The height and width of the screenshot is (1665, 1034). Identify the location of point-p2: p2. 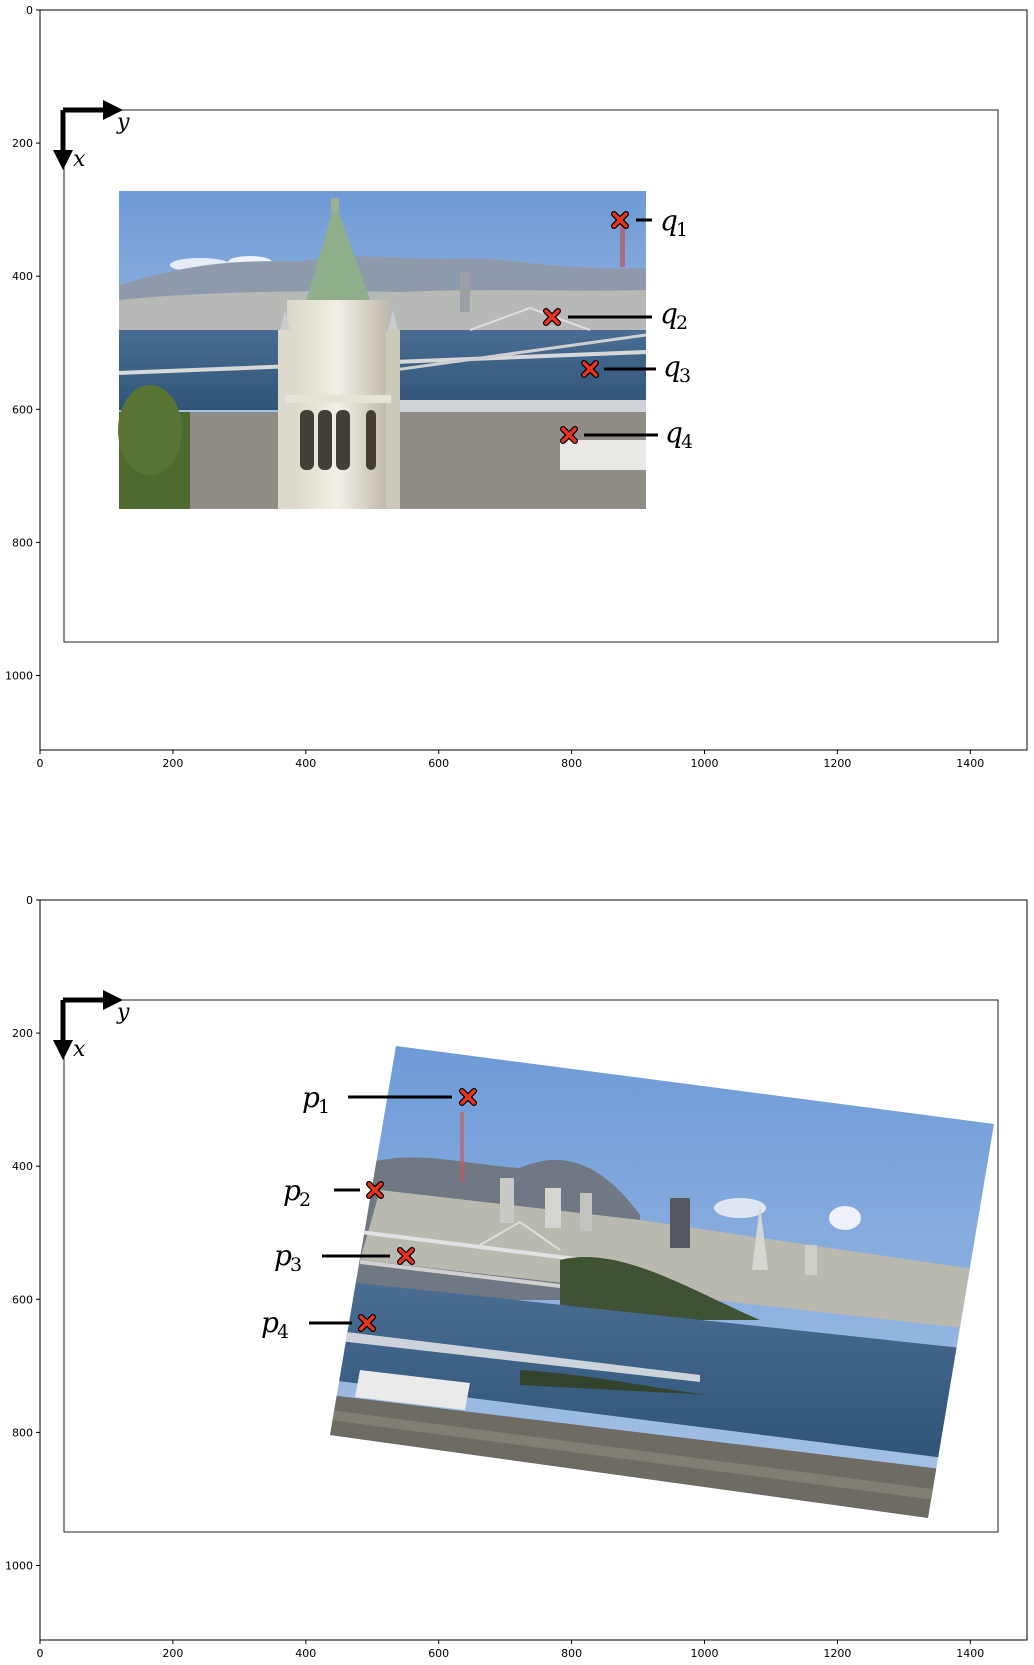
(333, 1192).